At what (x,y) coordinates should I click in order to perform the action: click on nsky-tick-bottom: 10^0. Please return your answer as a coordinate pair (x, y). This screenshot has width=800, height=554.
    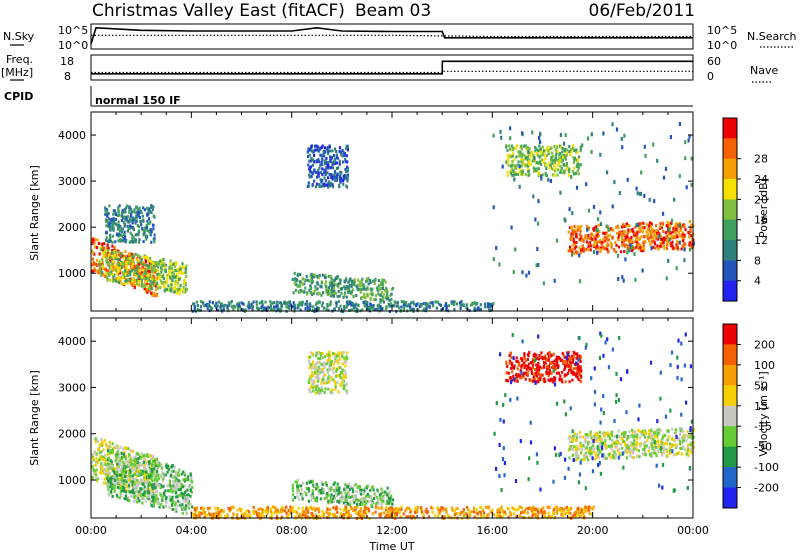
    Looking at the image, I should click on (73, 45).